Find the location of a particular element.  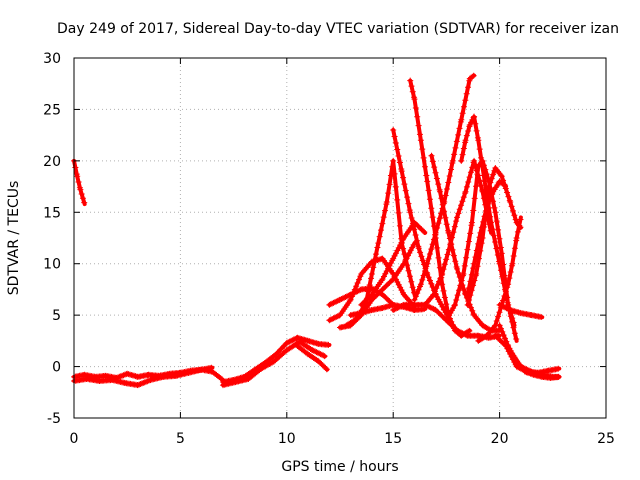

y-tick-label: 10 is located at coordinates (52, 265).